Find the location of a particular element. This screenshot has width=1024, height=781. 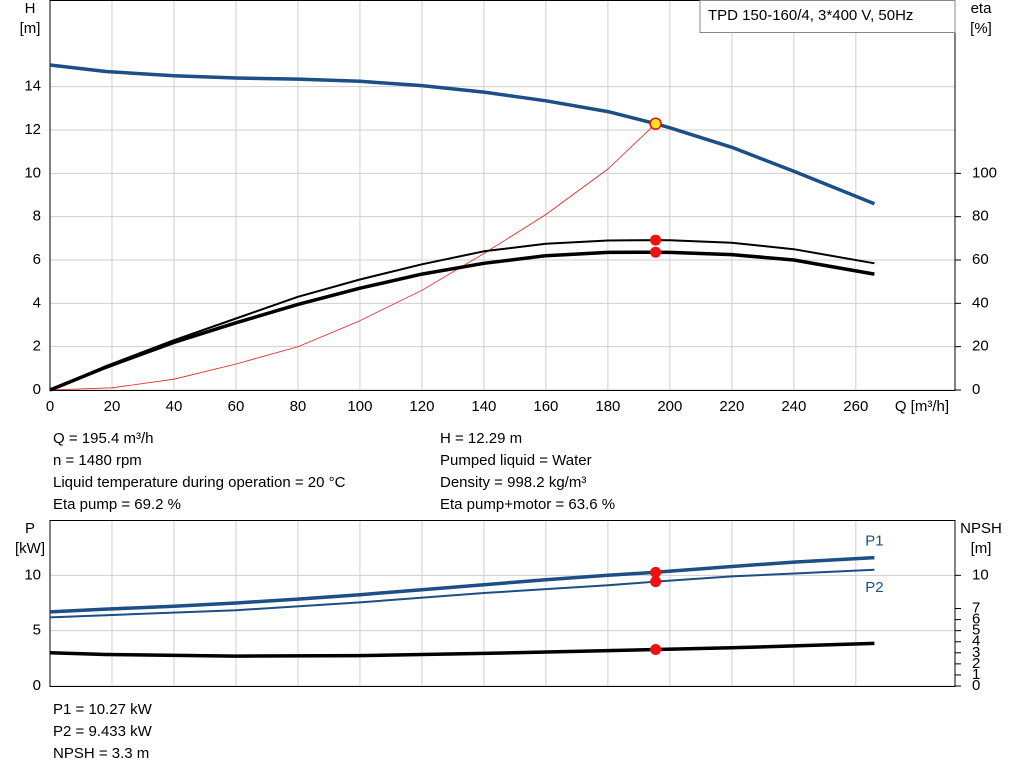

y2-tick-label: 4 is located at coordinates (976, 641).